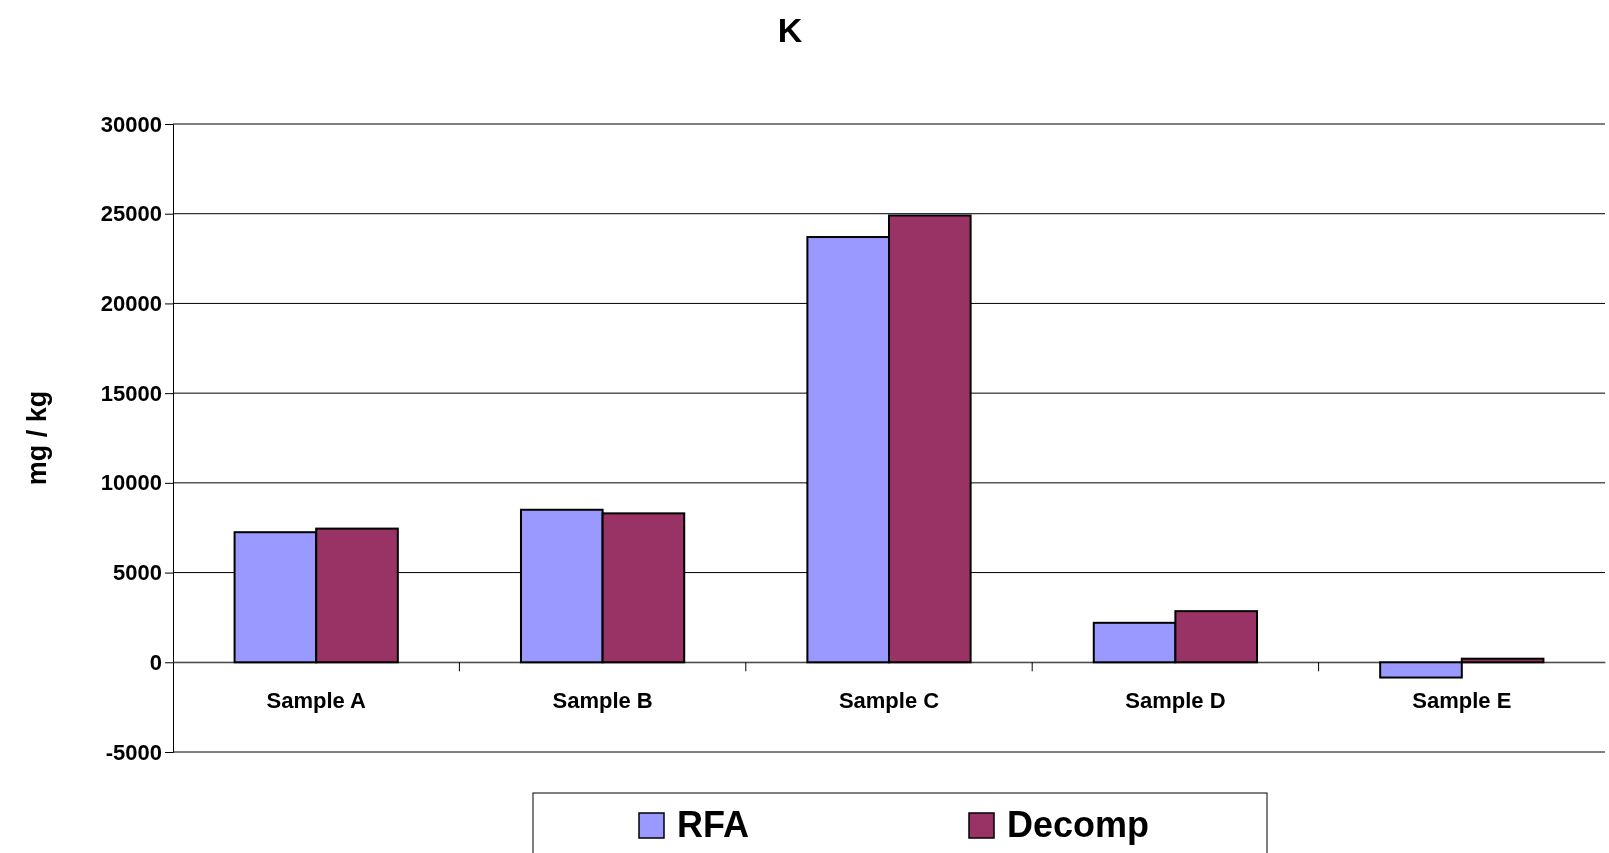  I want to click on y-axis-title: mg / kg, so click(37, 438).